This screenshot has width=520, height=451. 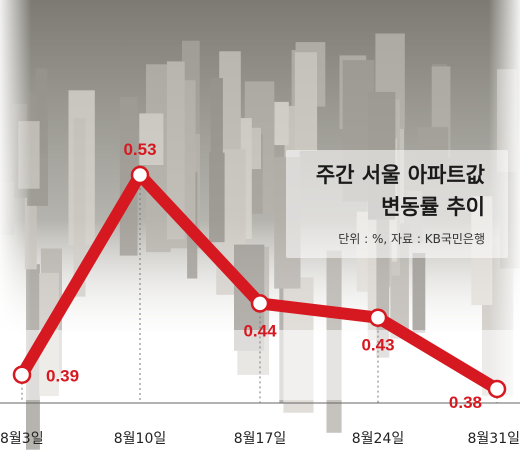 What do you see at coordinates (140, 439) in the screenshot?
I see `x-tick-label: 8월10일` at bounding box center [140, 439].